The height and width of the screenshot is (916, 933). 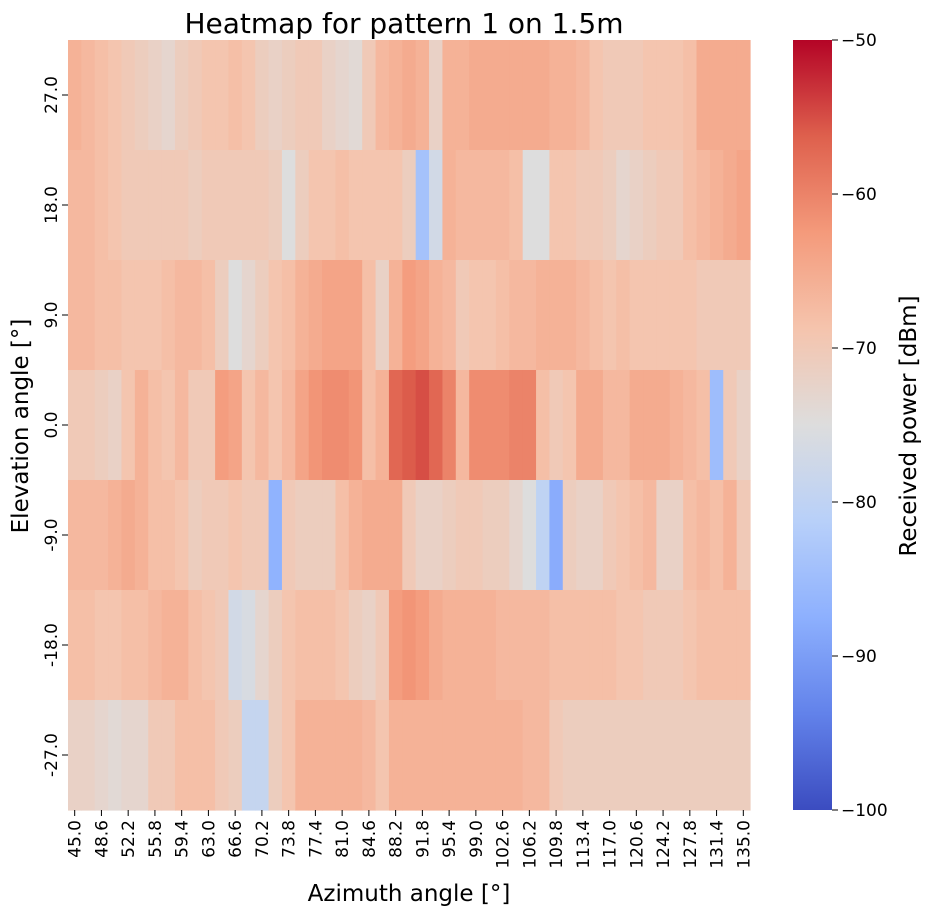 What do you see at coordinates (76, 839) in the screenshot?
I see `x-tick-label: 45.0` at bounding box center [76, 839].